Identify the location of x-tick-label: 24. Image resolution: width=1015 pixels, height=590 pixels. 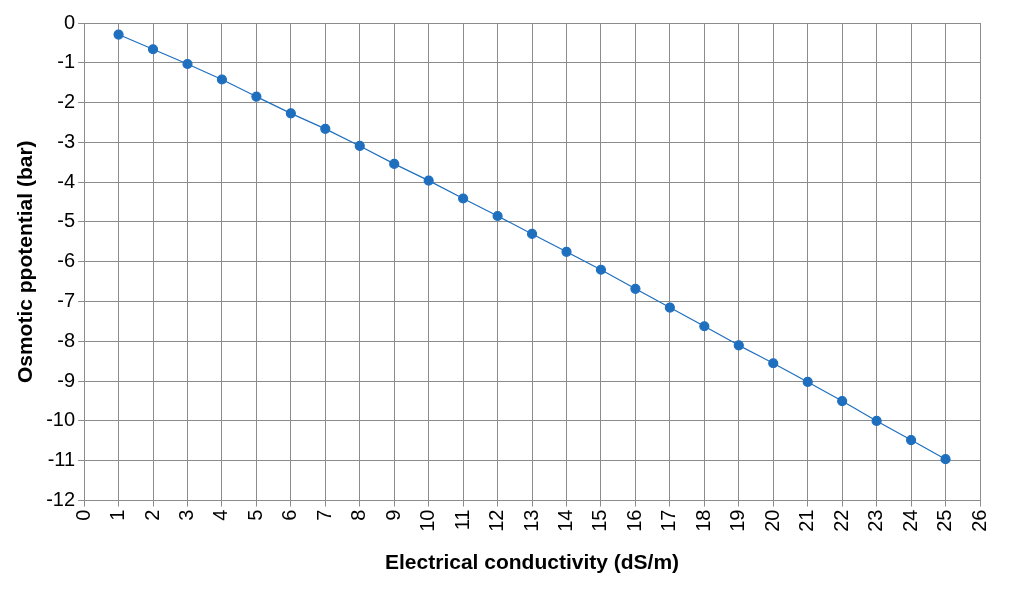
(909, 520).